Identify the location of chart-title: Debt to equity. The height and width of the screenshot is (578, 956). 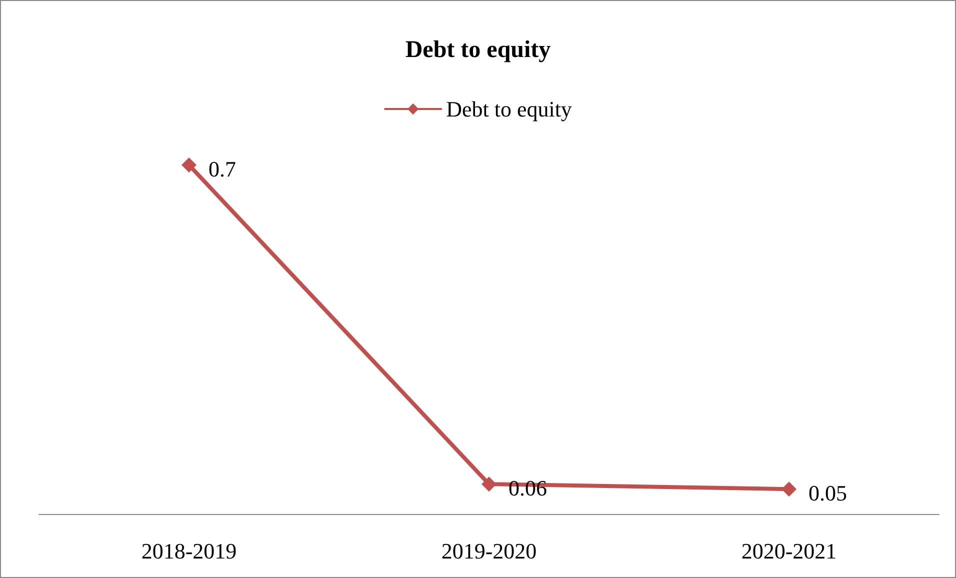
(478, 50).